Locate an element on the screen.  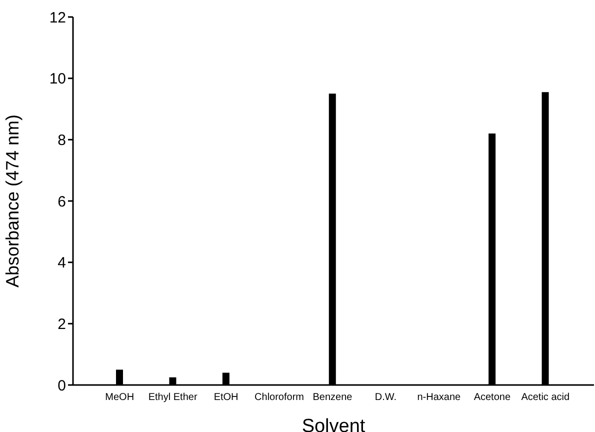
x-tick-label: Benzene is located at coordinates (332, 398).